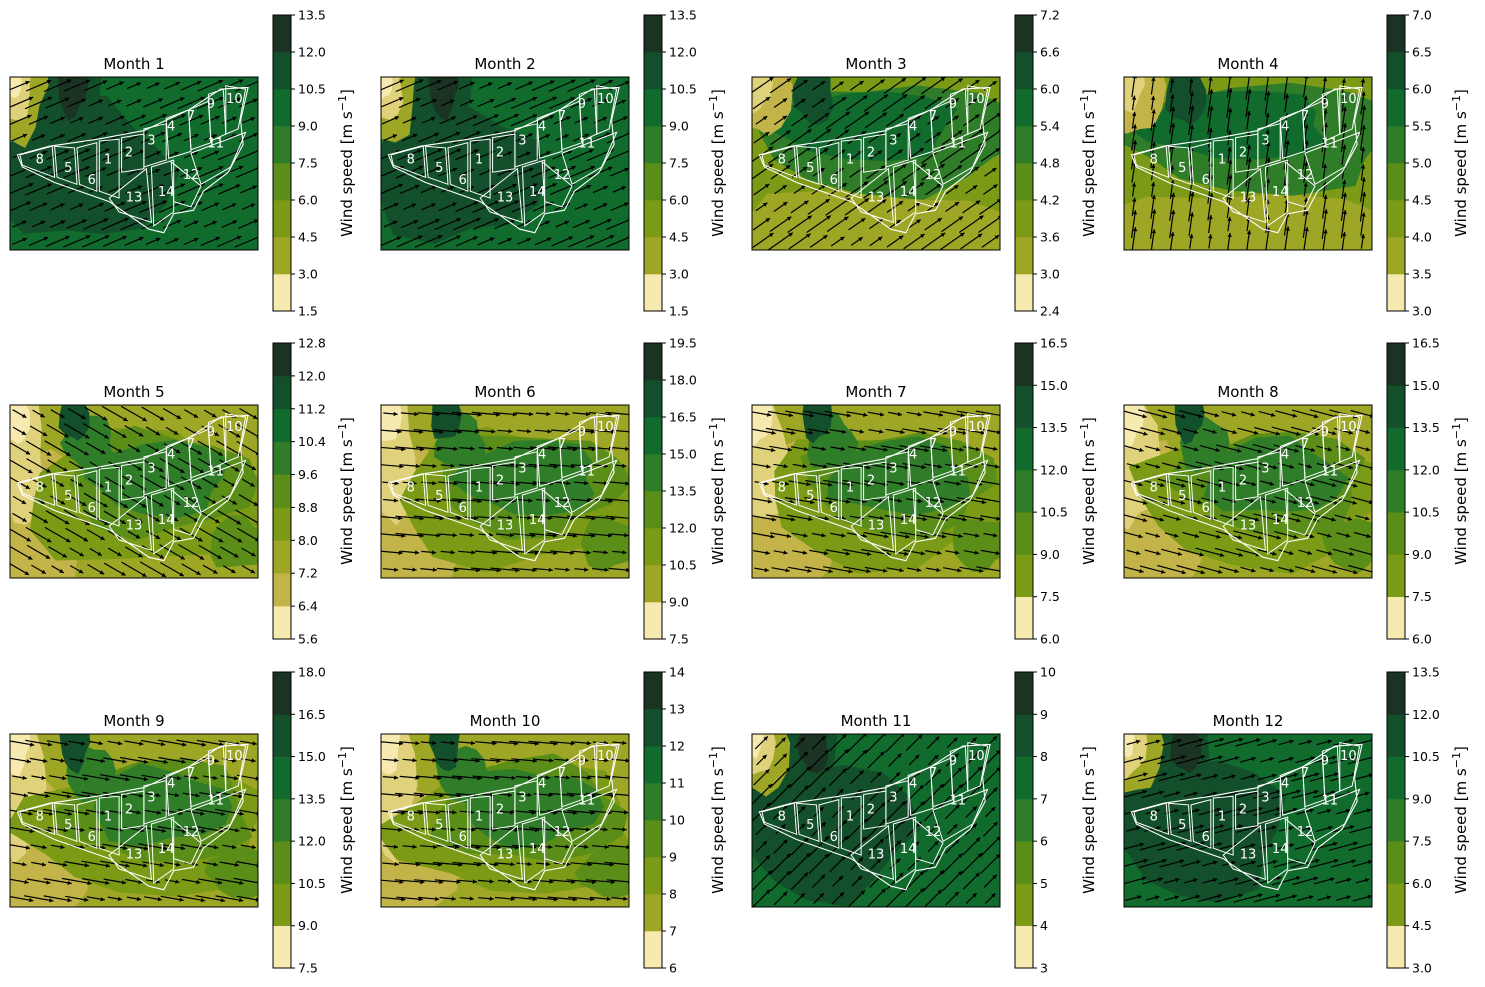 This screenshot has height=987, width=1485. Describe the element at coordinates (312, 441) in the screenshot. I see `colorbar-tick-label: 10.4` at that location.